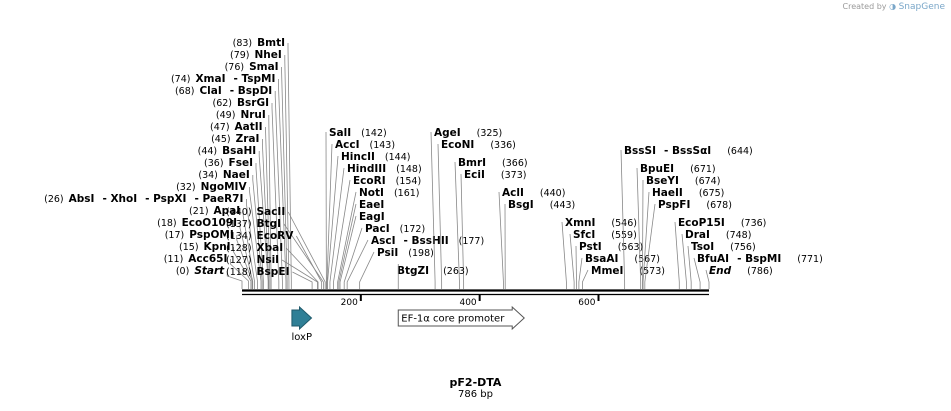 This screenshot has width=951, height=411. What do you see at coordinates (249, 127) in the screenshot?
I see `enzyme-name-aatii: AatII` at bounding box center [249, 127].